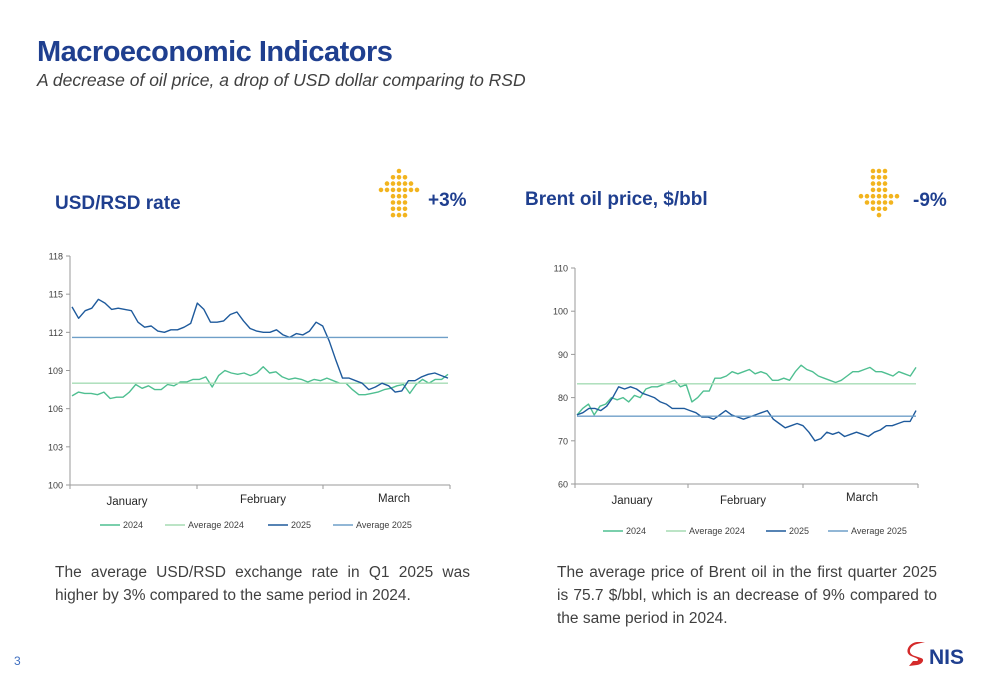 Image resolution: width=1000 pixels, height=685 pixels. I want to click on nis-logo: NIS, so click(935, 655).